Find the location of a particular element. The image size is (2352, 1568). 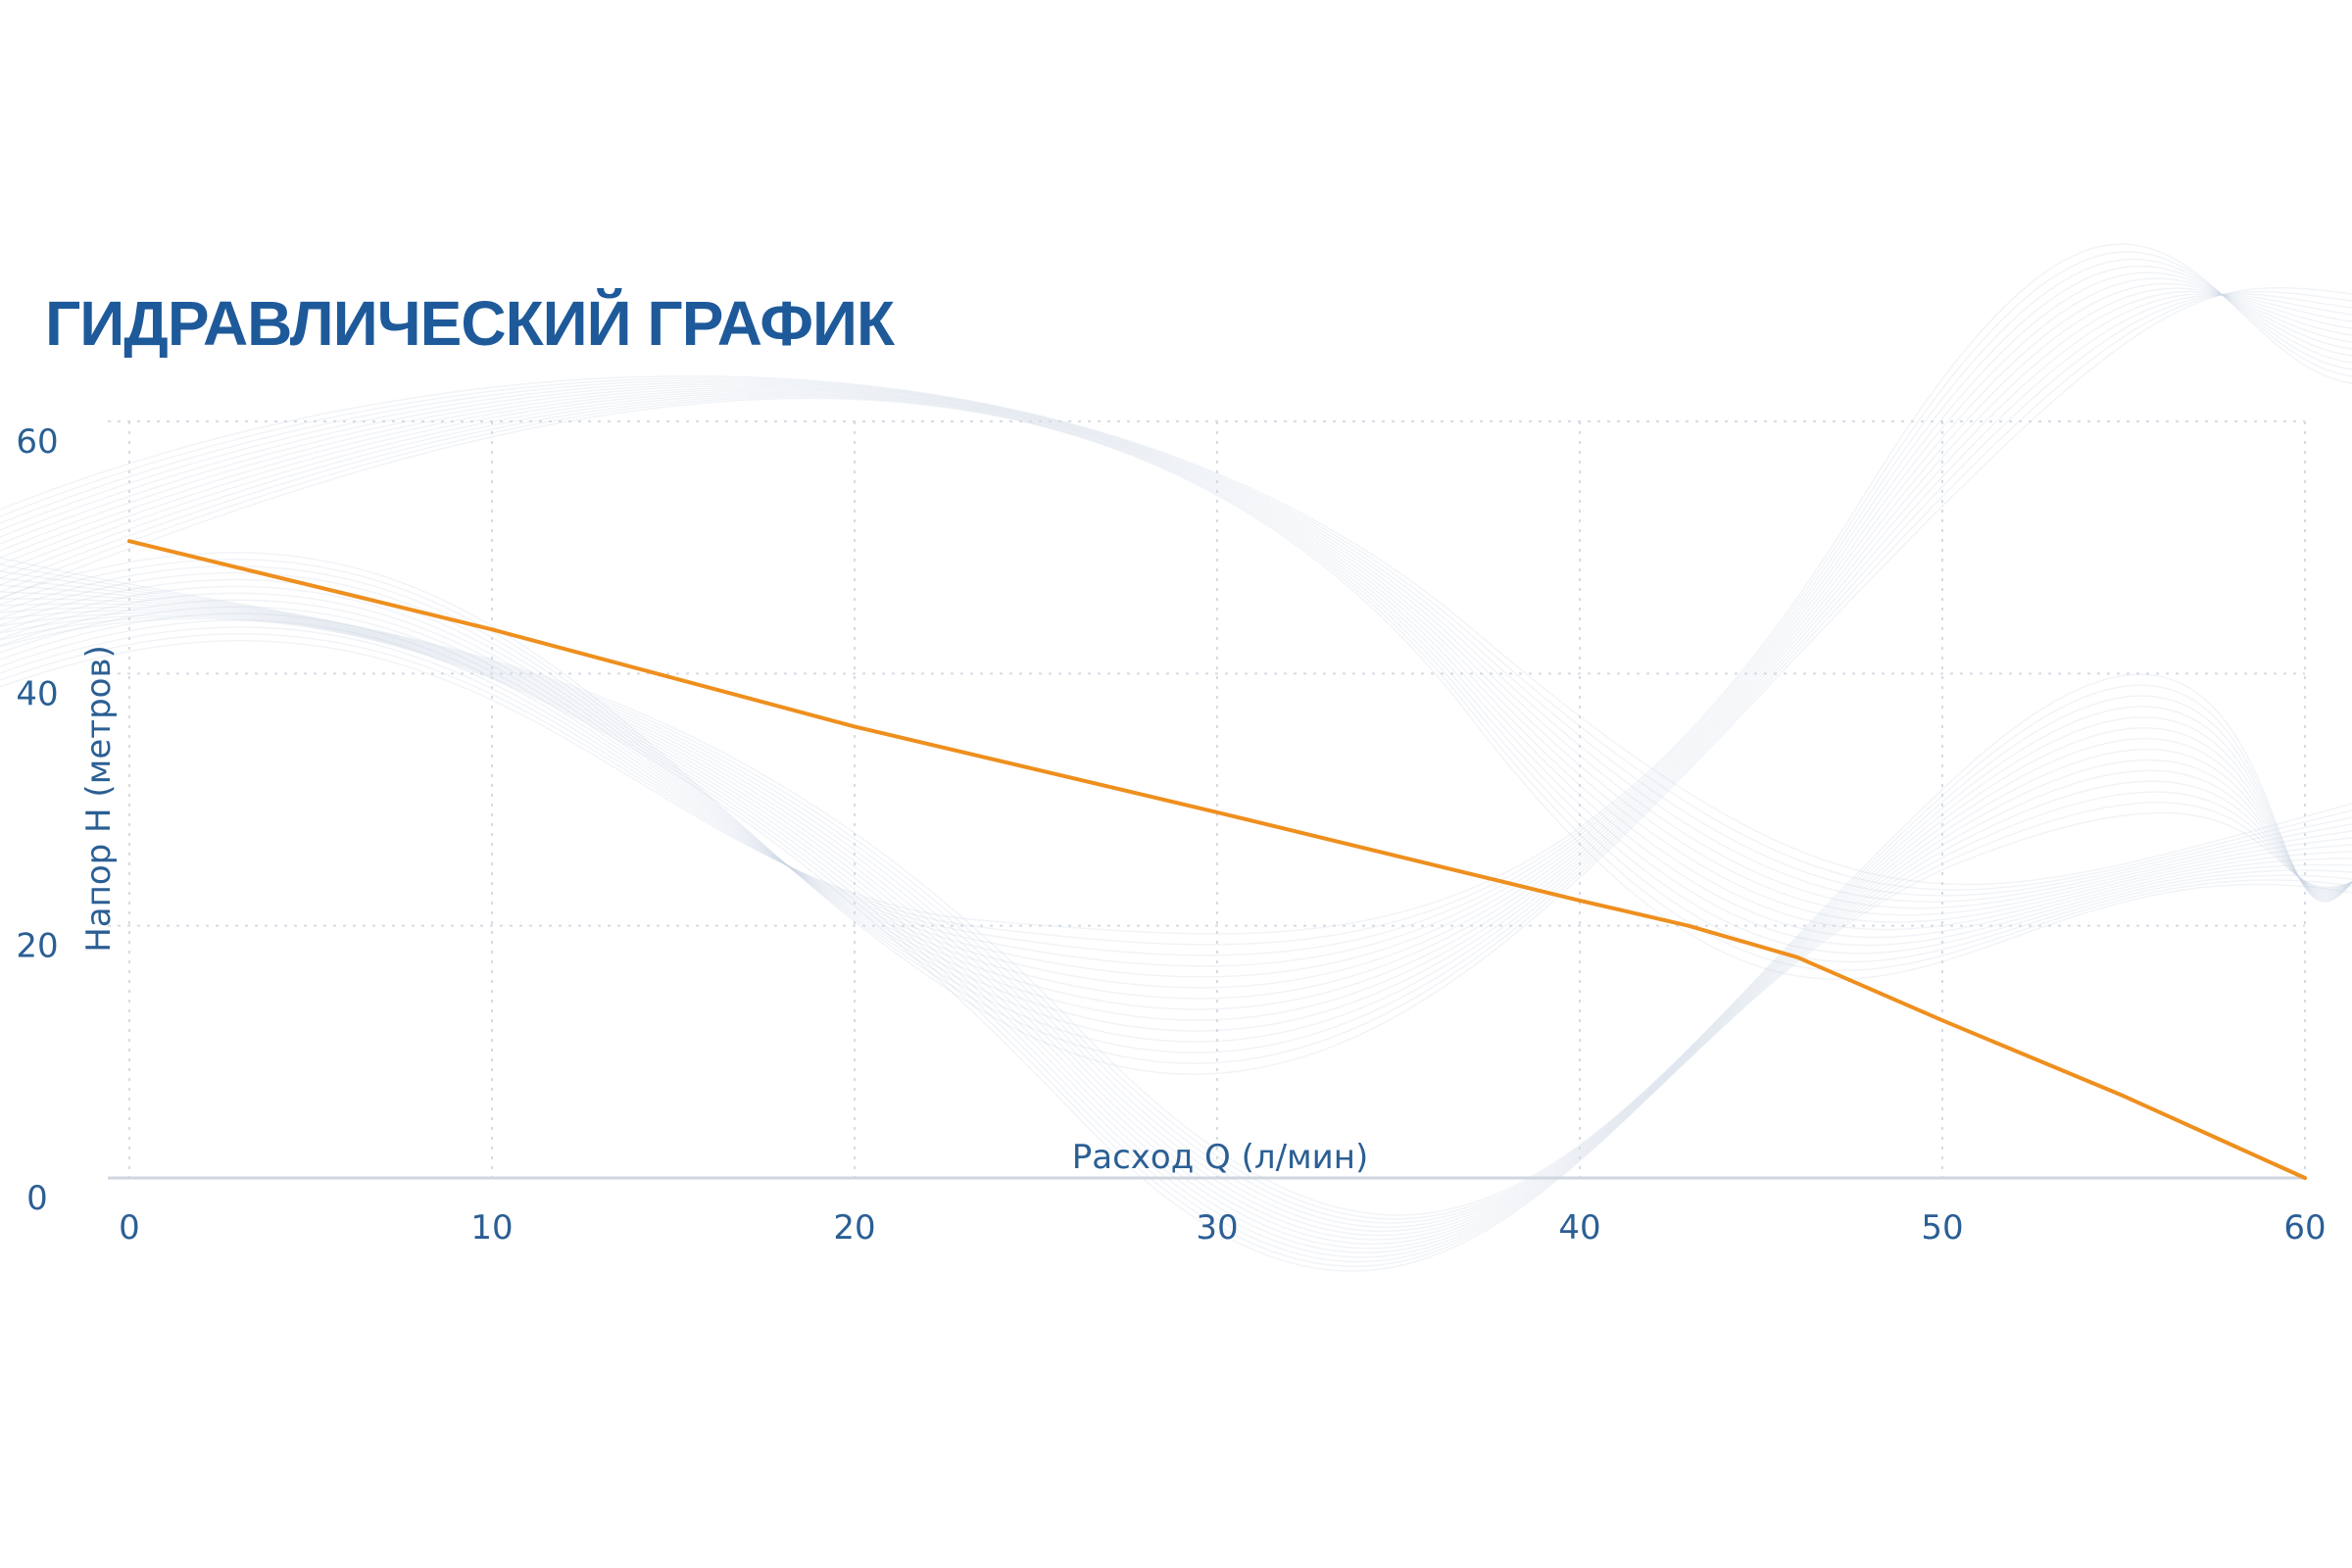

x-tick-label: 60 is located at coordinates (2304, 1228).